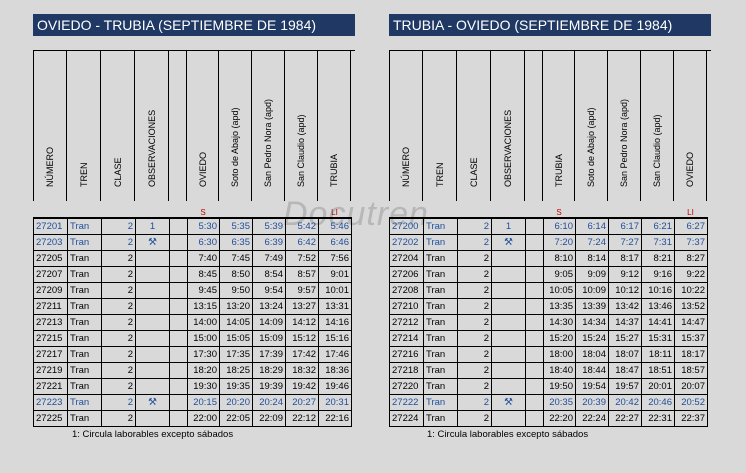  I want to click on table-row: 27207 Tran 2 8:45 8:50 8:54 8:57 9:01, so click(192, 274).